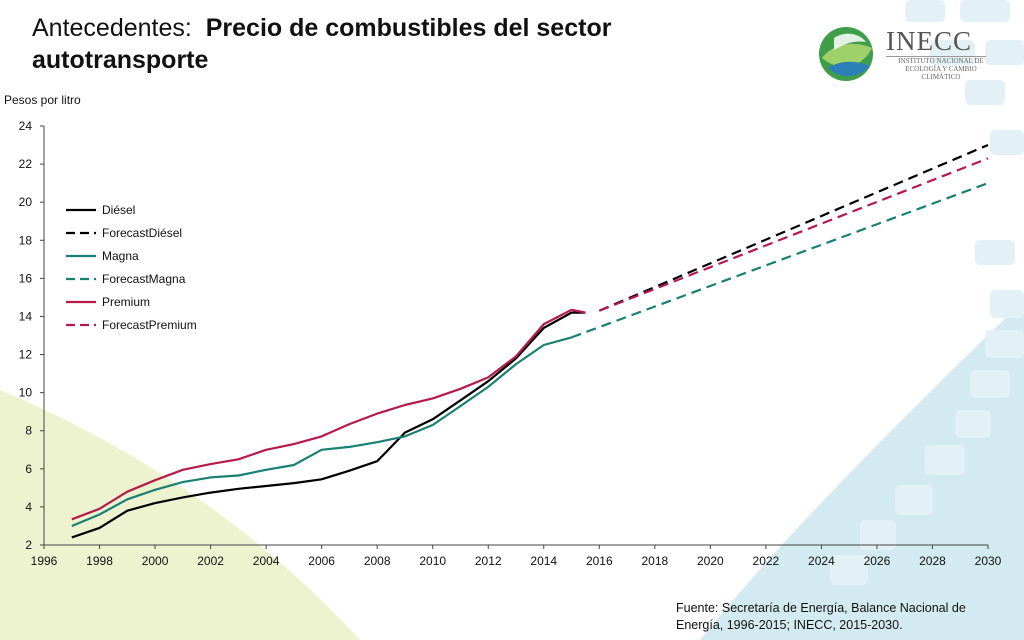  I want to click on y-tick-label: 4, so click(28, 507).